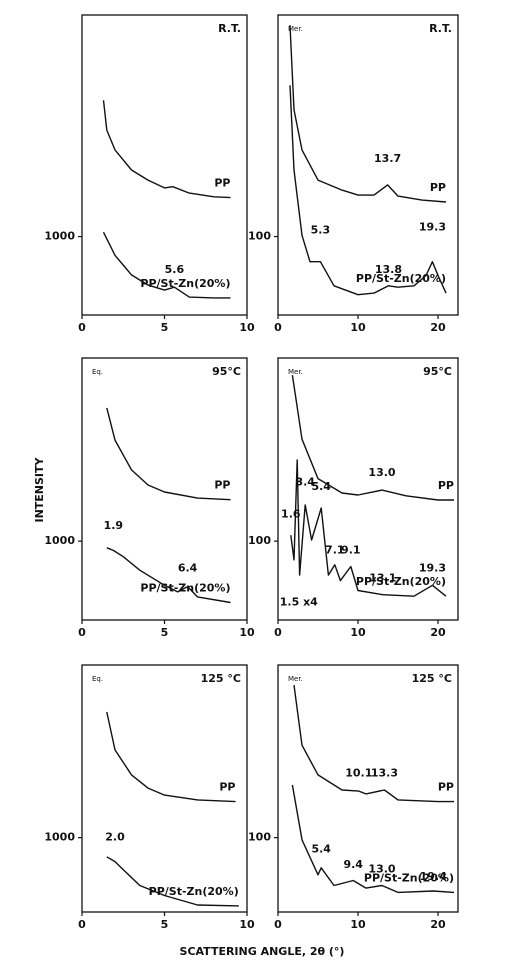 The image size is (514, 977). What do you see at coordinates (305, 482) in the screenshot?
I see `peak-label: 3.4` at bounding box center [305, 482].